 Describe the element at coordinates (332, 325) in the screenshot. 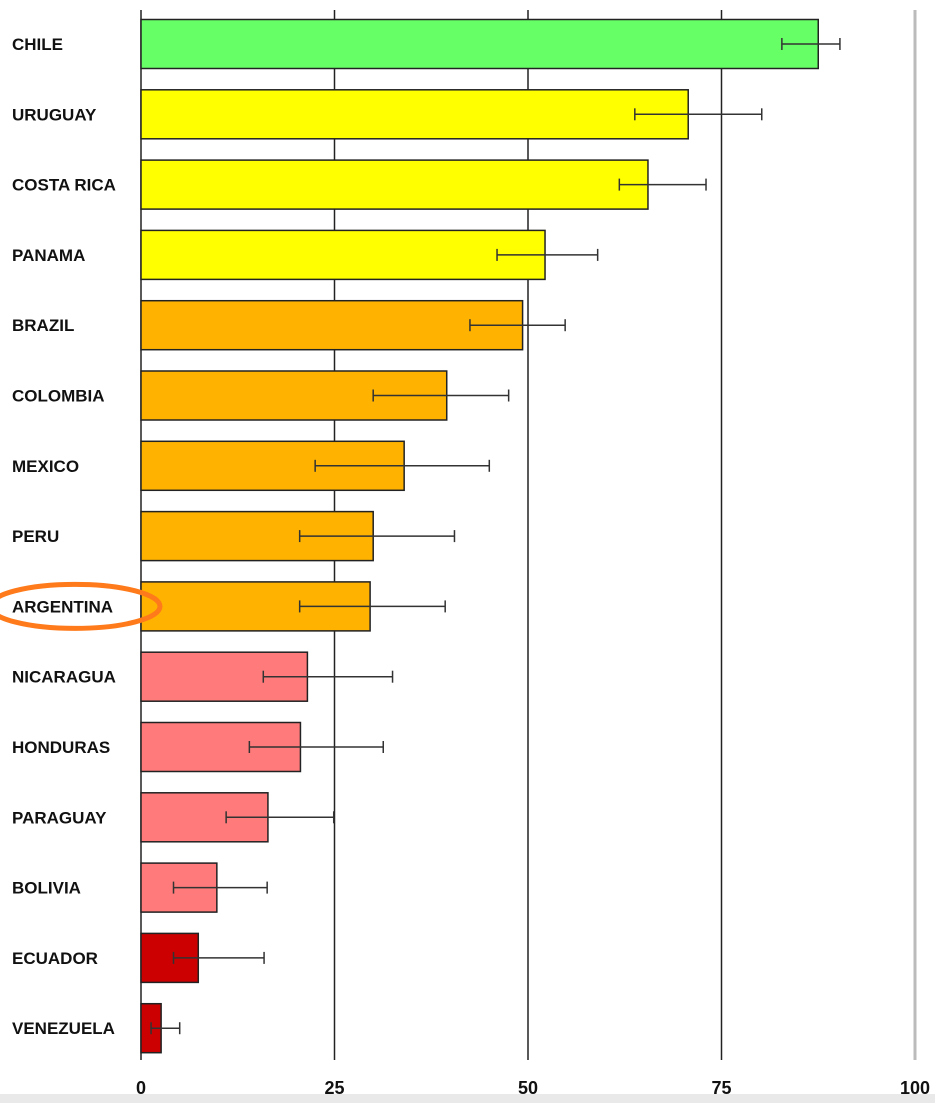

I see `bar-brazil` at that location.